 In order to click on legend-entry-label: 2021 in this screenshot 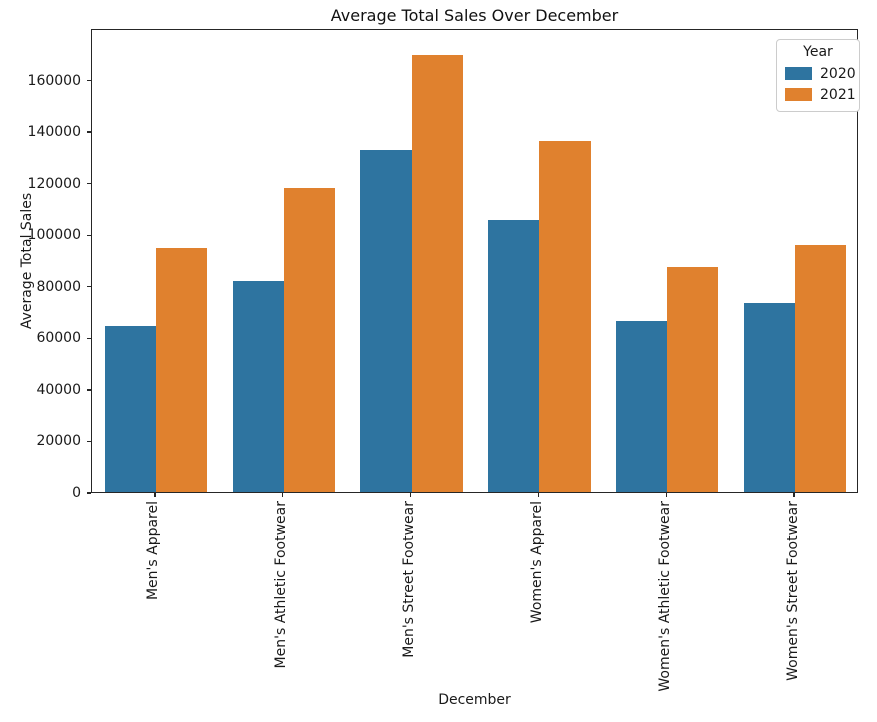, I will do `click(838, 94)`.